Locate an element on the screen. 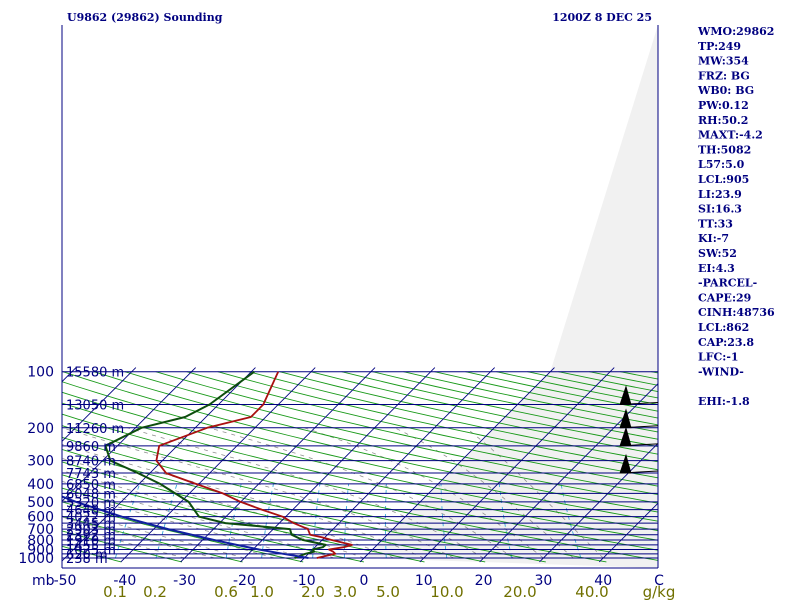 This screenshot has width=800, height=600. temperature-tick-label: -30 is located at coordinates (184, 581).